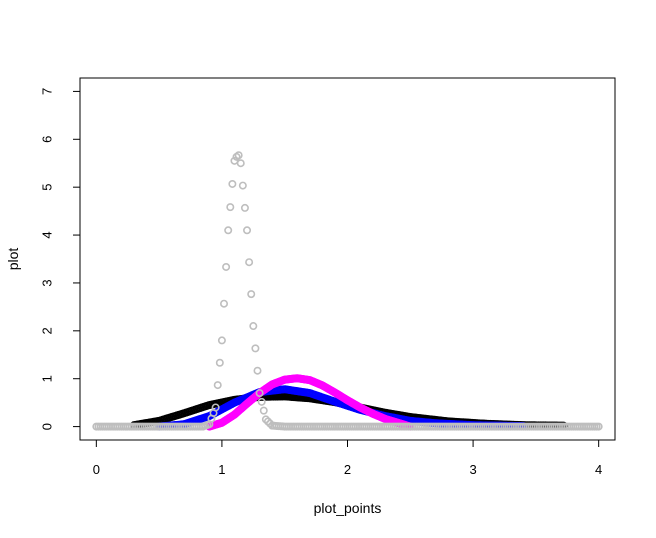 The image size is (656, 538). What do you see at coordinates (472, 469) in the screenshot?
I see `x-tick-label: 3` at bounding box center [472, 469].